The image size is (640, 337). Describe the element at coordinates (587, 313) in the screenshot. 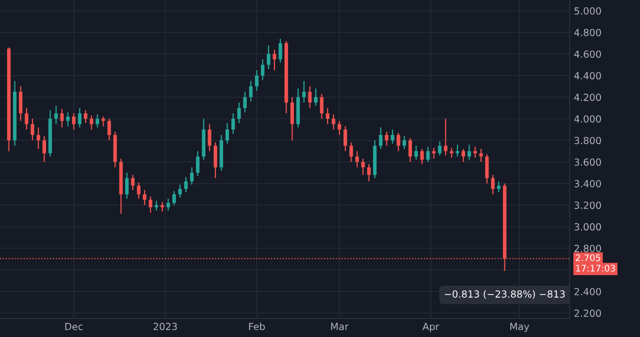

I see `y-tick-label: 2.200` at that location.